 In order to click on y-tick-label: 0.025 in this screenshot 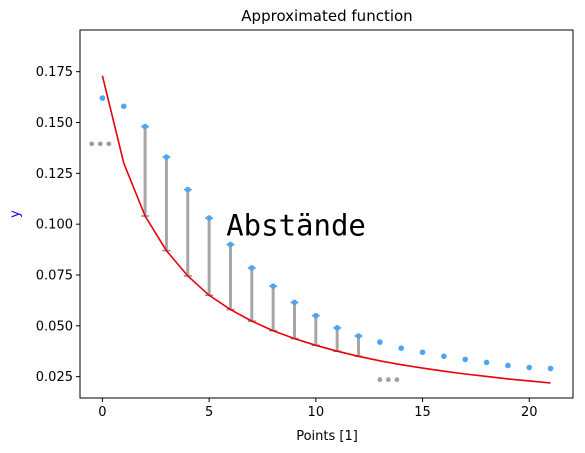, I will do `click(54, 377)`.